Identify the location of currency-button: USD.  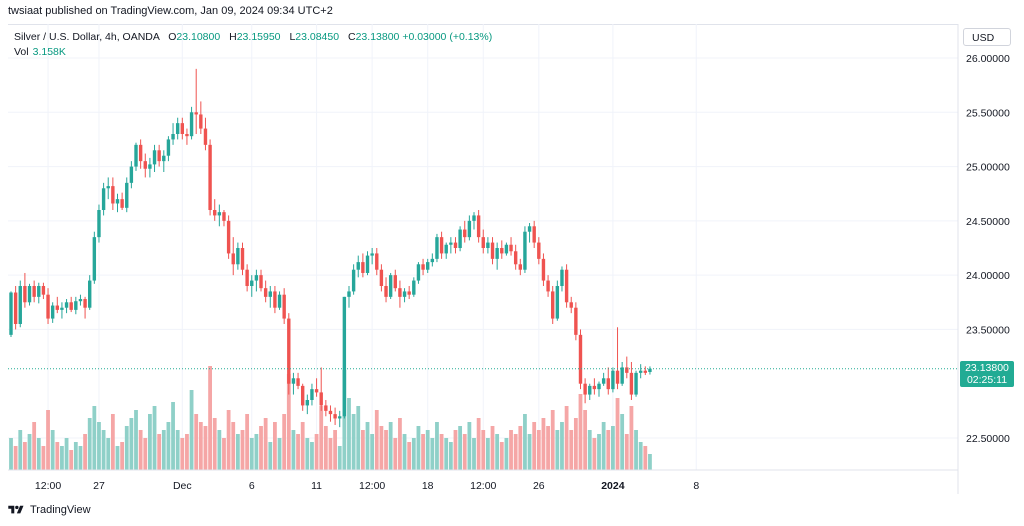
(987, 37).